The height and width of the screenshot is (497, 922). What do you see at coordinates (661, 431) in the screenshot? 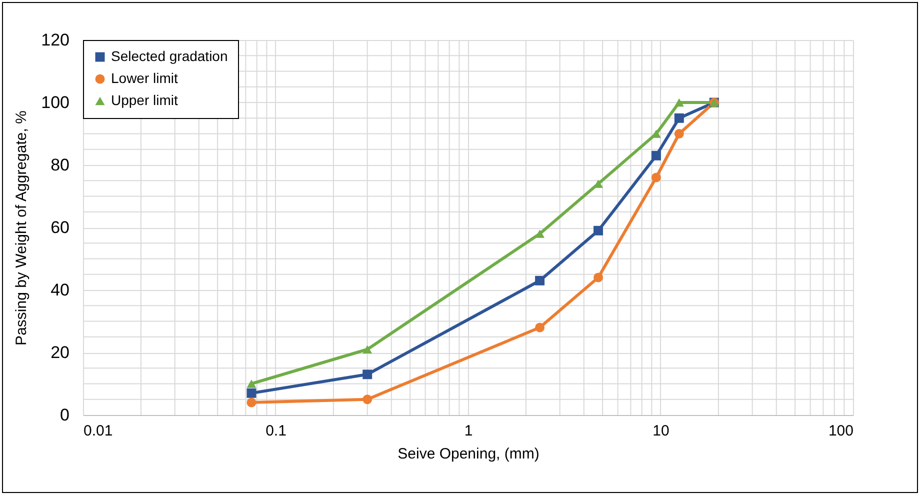
I see `x-tick-label: 10` at bounding box center [661, 431].